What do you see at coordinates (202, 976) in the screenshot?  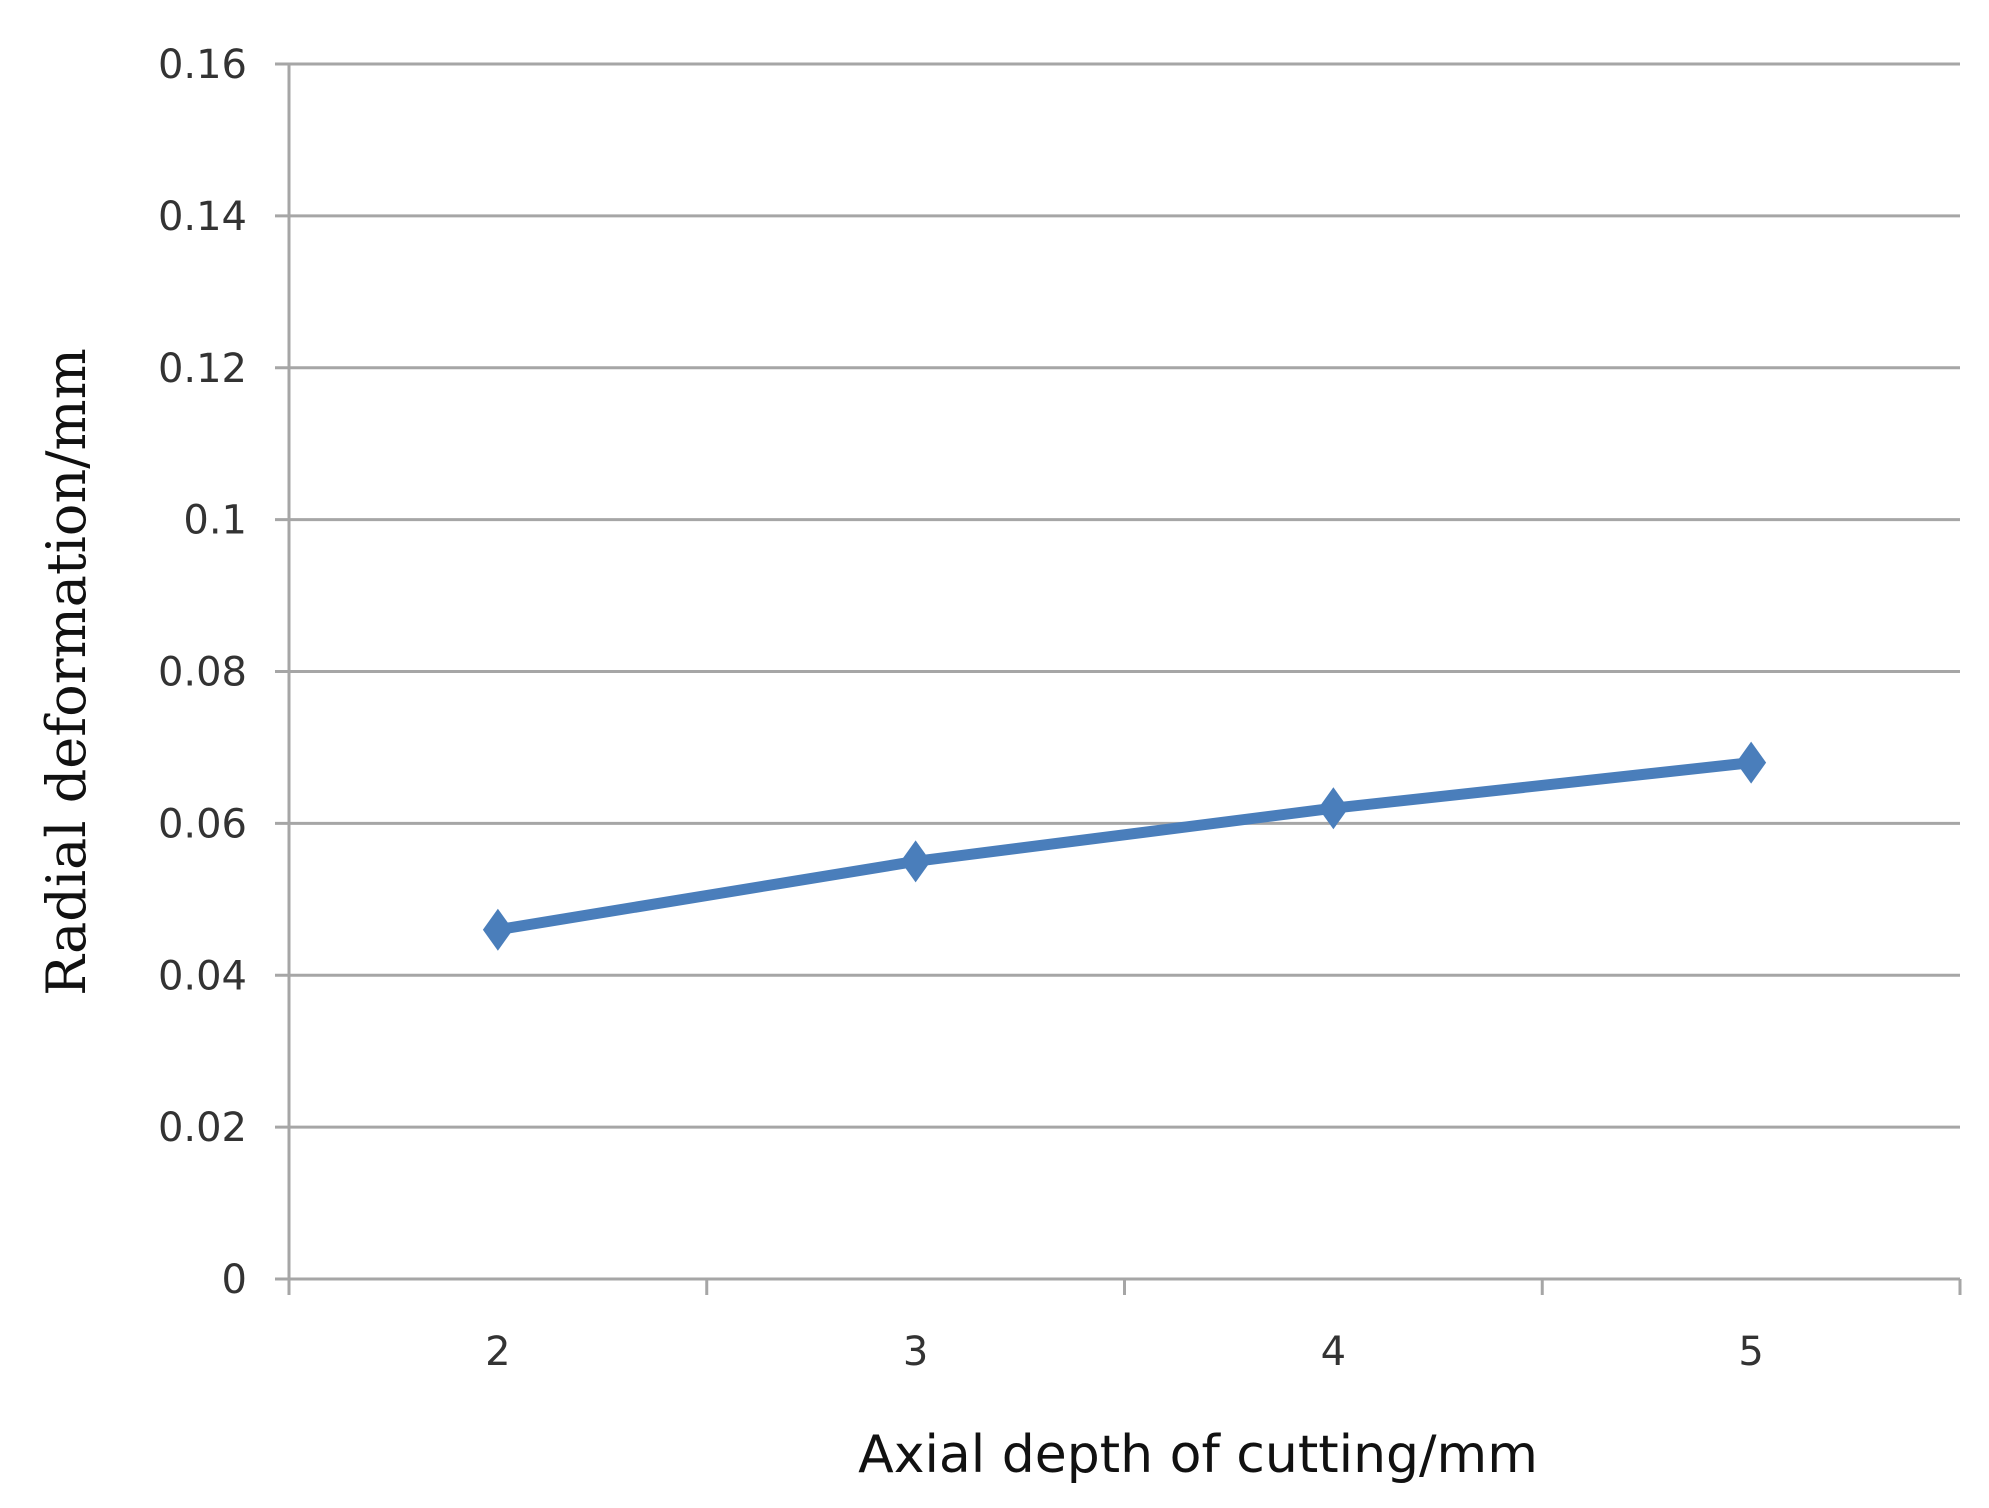 I see `y-tick-label: 0.04` at bounding box center [202, 976].